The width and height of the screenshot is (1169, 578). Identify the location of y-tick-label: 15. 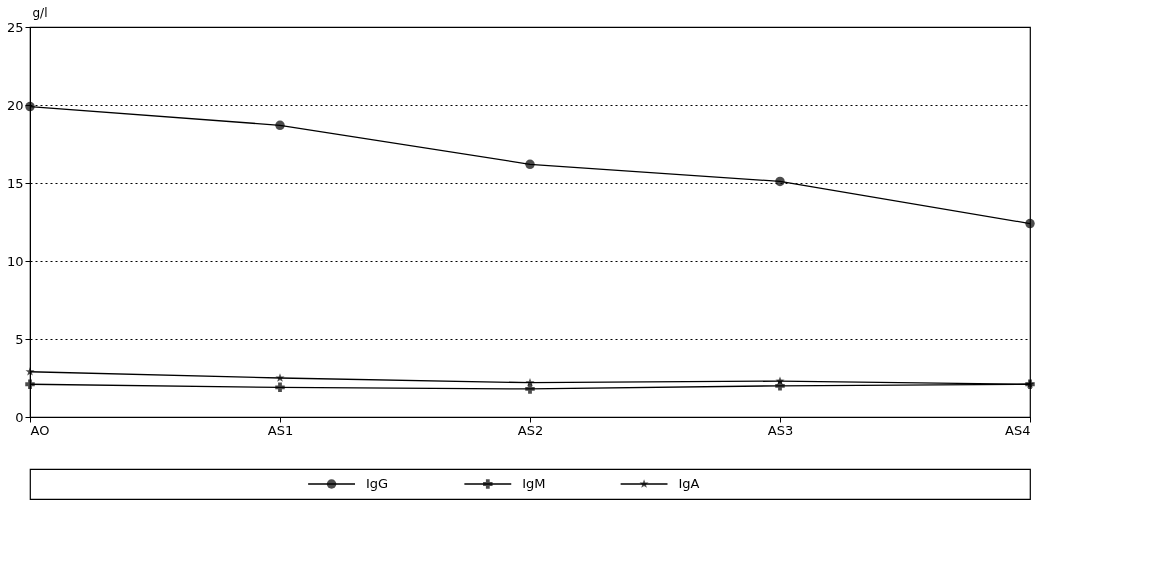
(15, 183).